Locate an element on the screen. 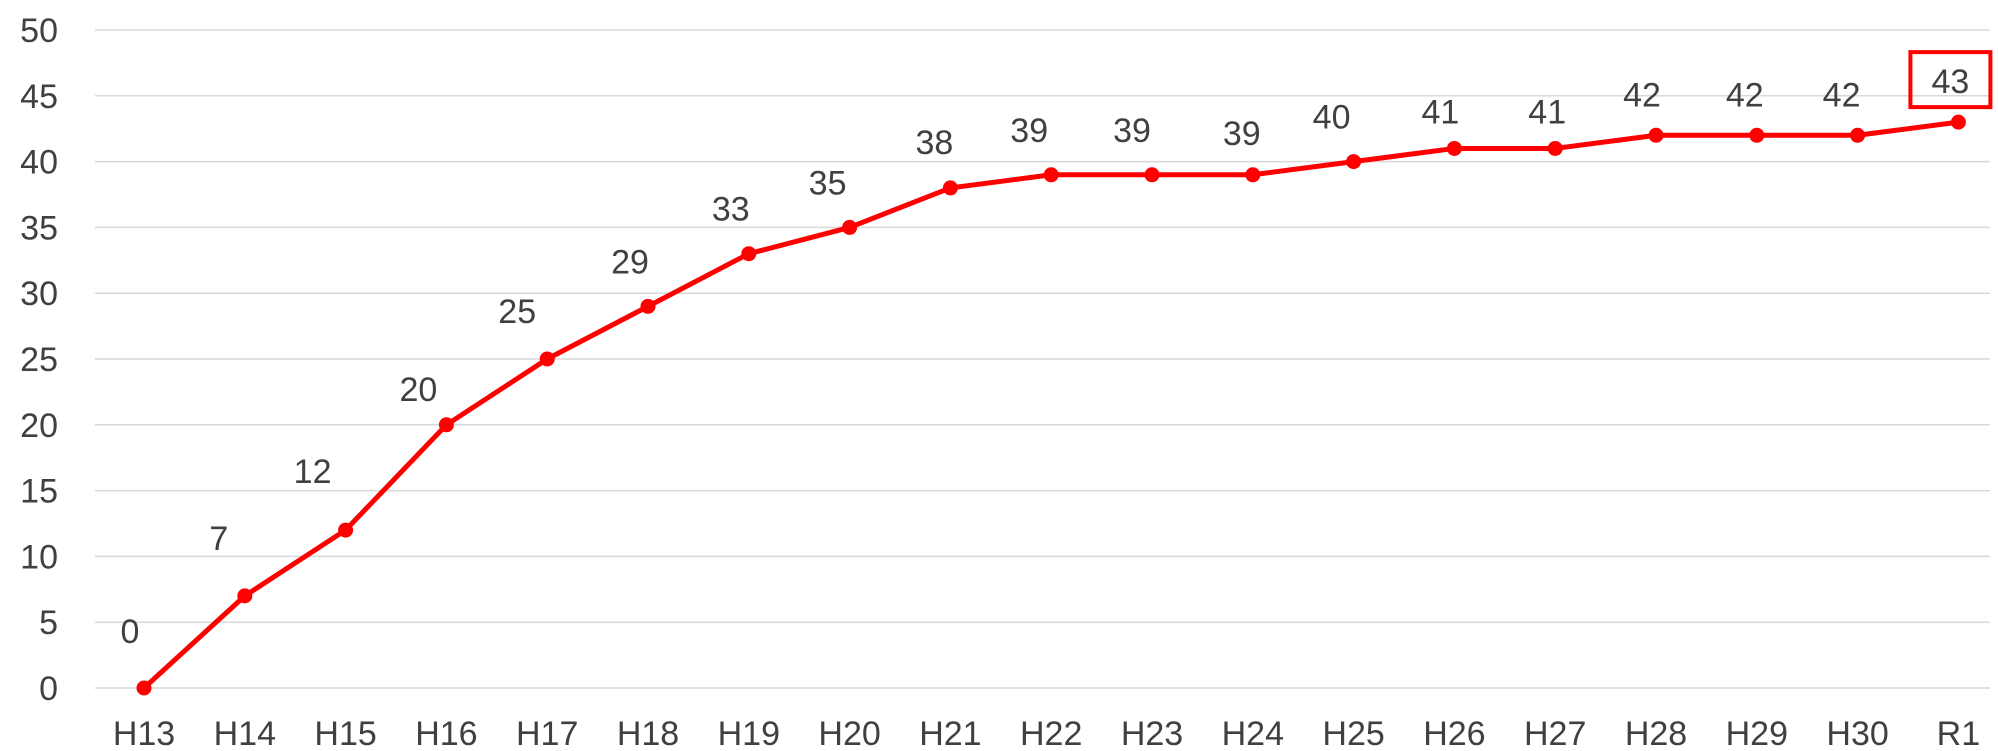  y-tick-label: 30 is located at coordinates (39, 294).